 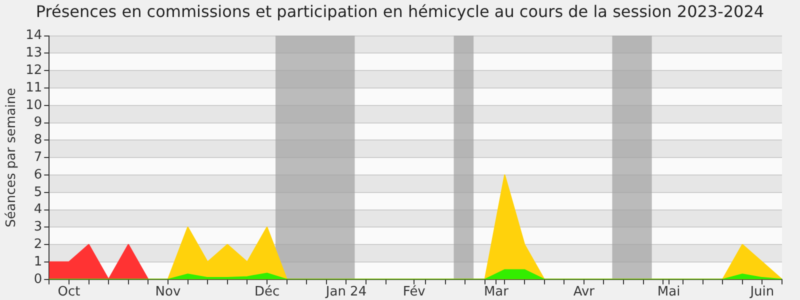 I want to click on y-tick-label: 9, so click(x=38, y=122).